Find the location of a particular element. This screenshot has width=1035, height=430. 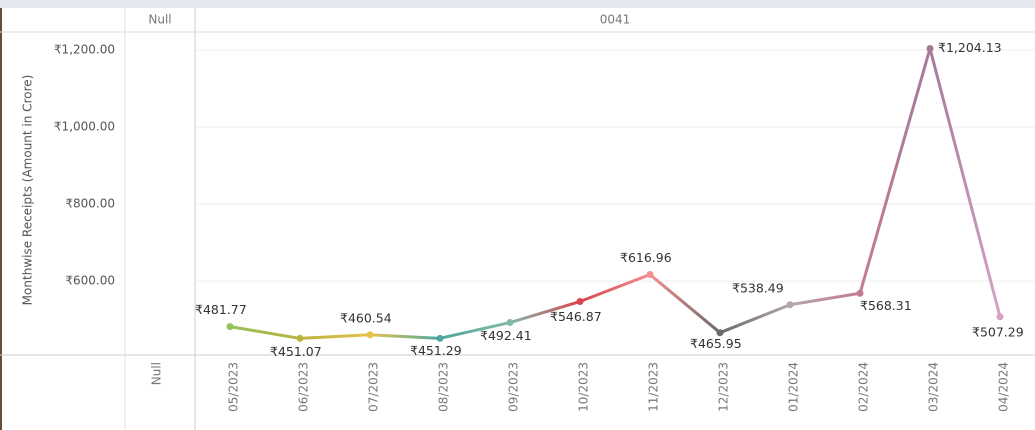

column-header: Null is located at coordinates (159, 20).